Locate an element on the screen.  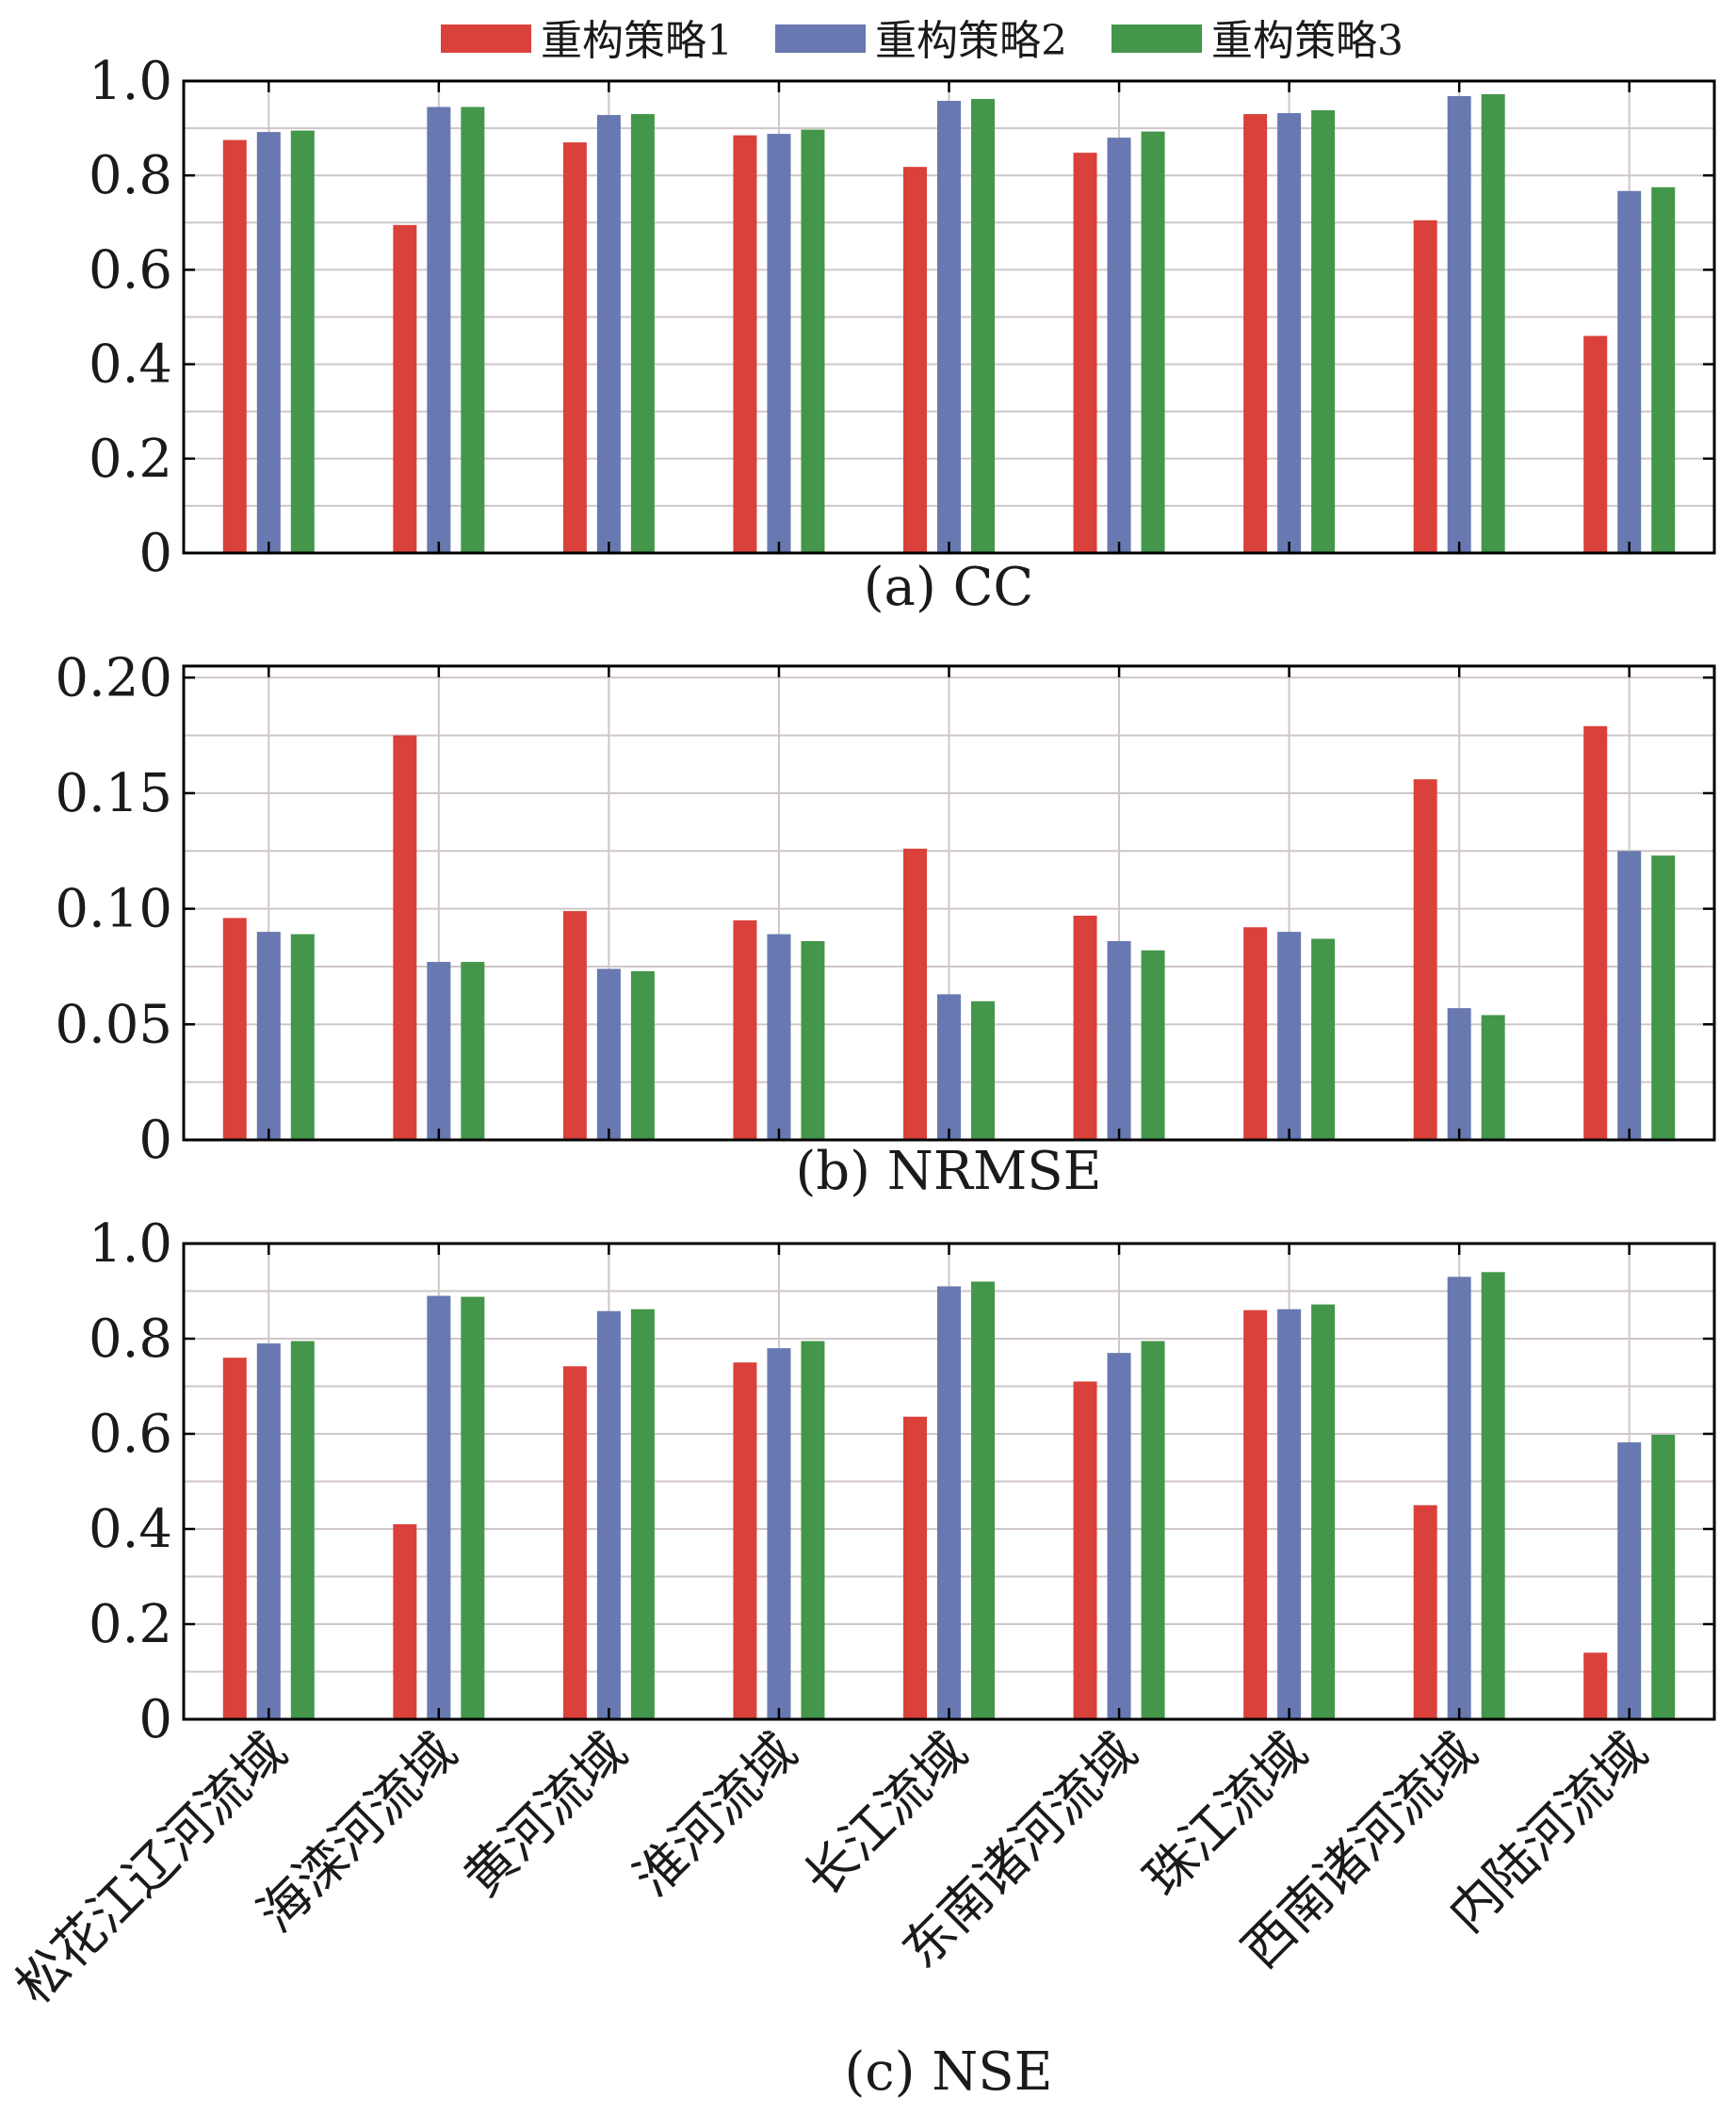
x-category-label: 黄河流域 is located at coordinates (545, 1815).